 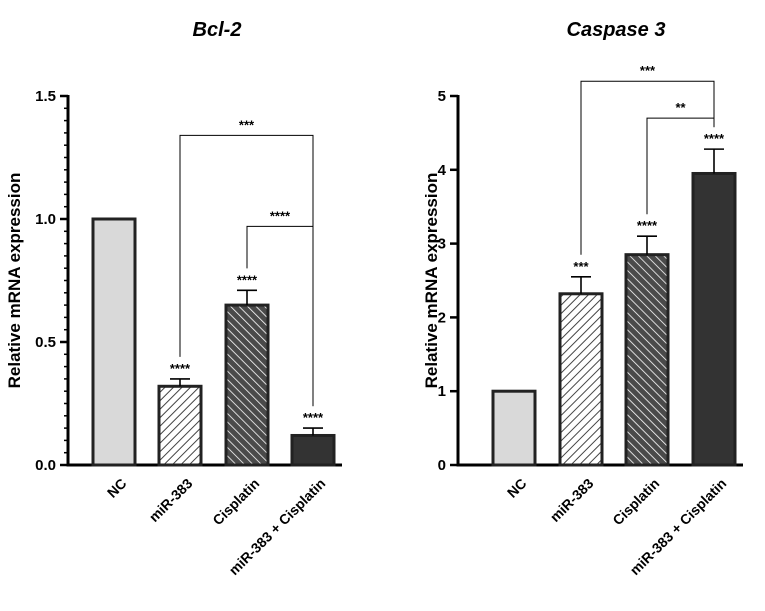 What do you see at coordinates (616, 30) in the screenshot?
I see `chart-title: Caspase 3` at bounding box center [616, 30].